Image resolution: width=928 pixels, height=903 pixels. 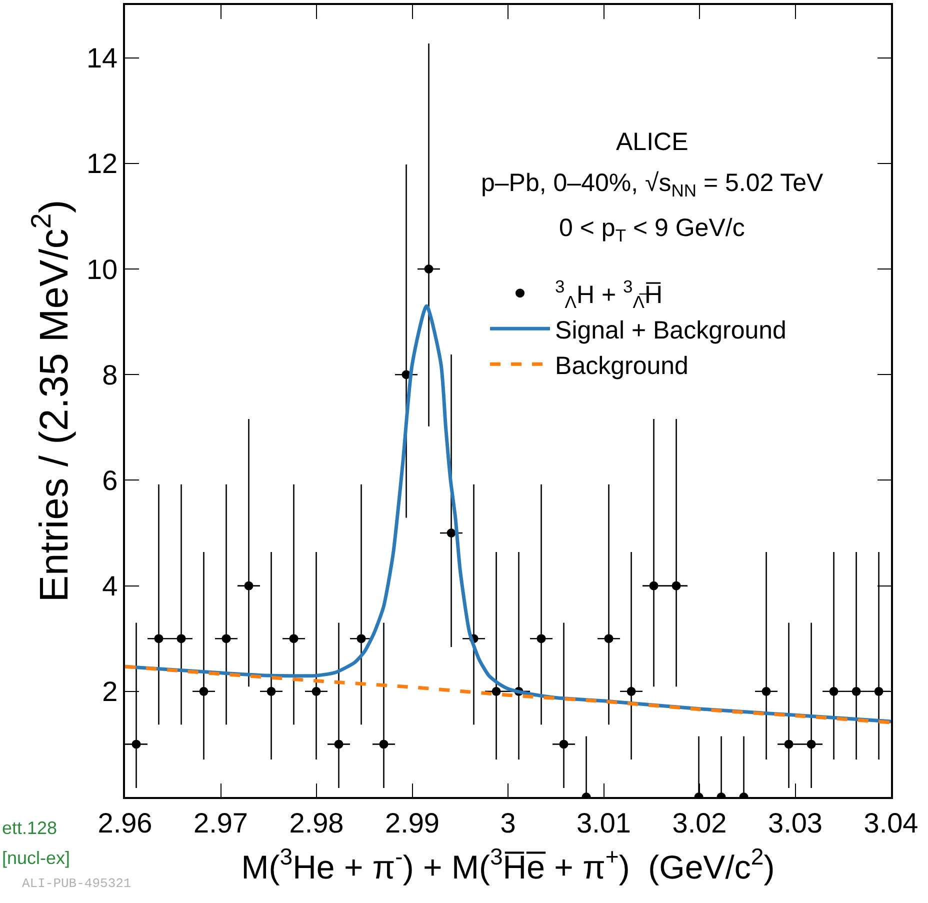 What do you see at coordinates (412, 822) in the screenshot?
I see `x-tick-label: 2.99` at bounding box center [412, 822].